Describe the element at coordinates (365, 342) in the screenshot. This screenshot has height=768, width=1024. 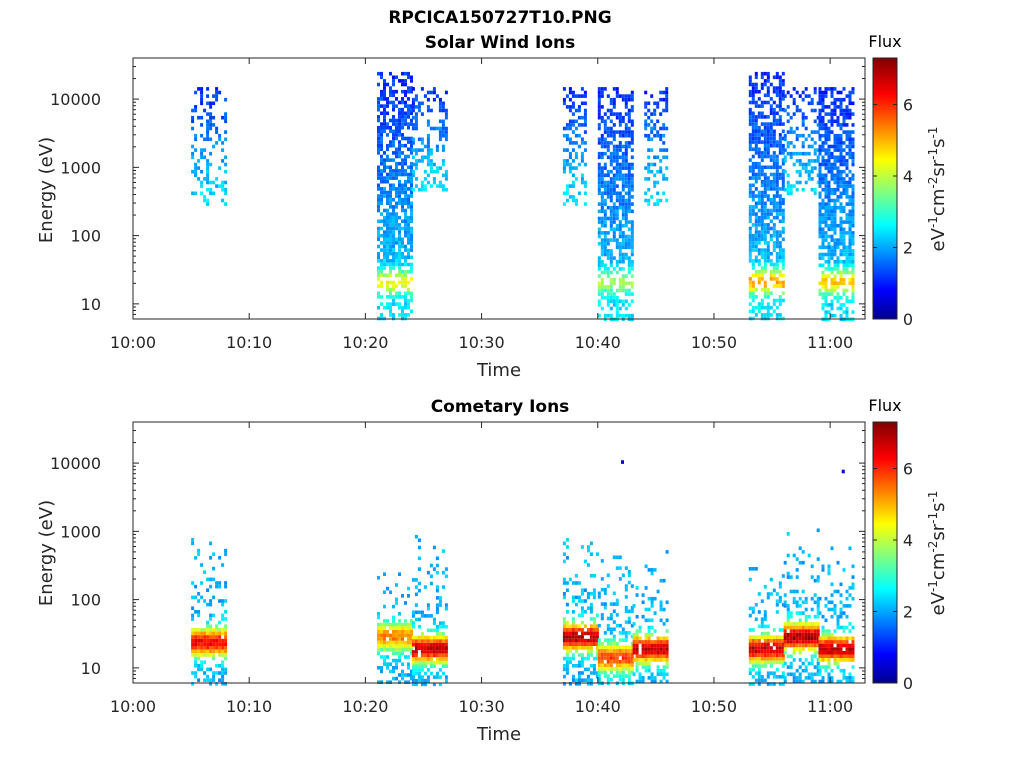
I see `x-tick-label: 10:20` at that location.